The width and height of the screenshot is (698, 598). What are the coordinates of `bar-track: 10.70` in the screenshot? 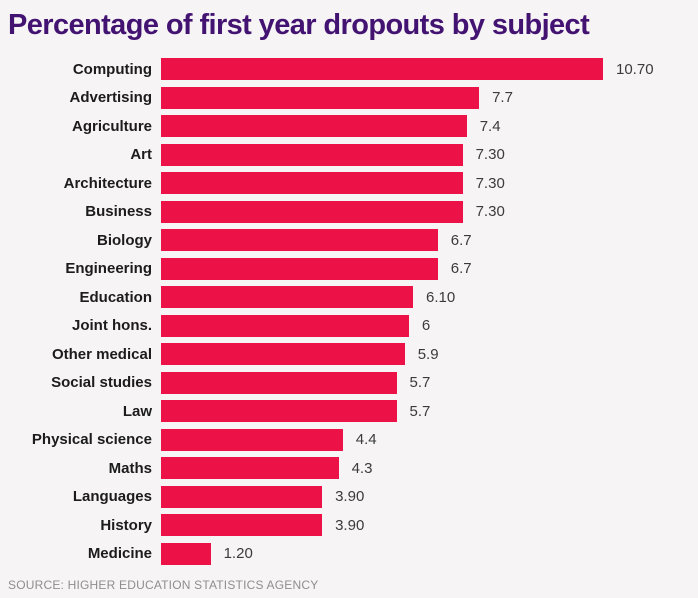 It's located at (425, 69).